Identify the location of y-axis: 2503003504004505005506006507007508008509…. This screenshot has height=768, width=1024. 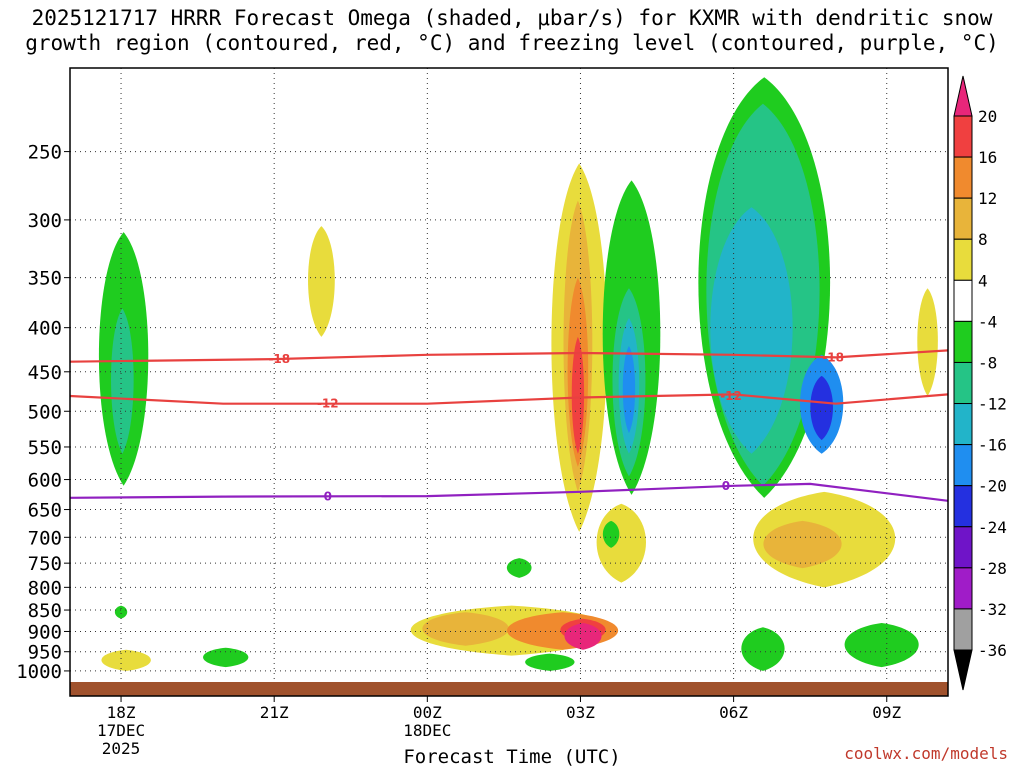
(43, 412).